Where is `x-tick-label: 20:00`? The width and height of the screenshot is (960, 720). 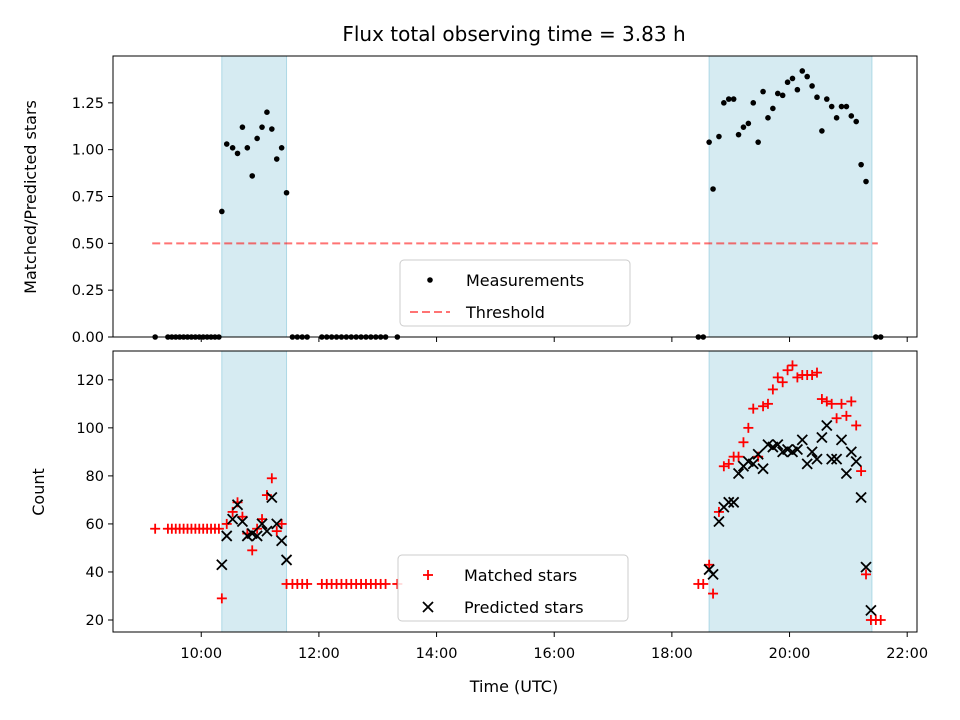
x-tick-label: 20:00 is located at coordinates (790, 654).